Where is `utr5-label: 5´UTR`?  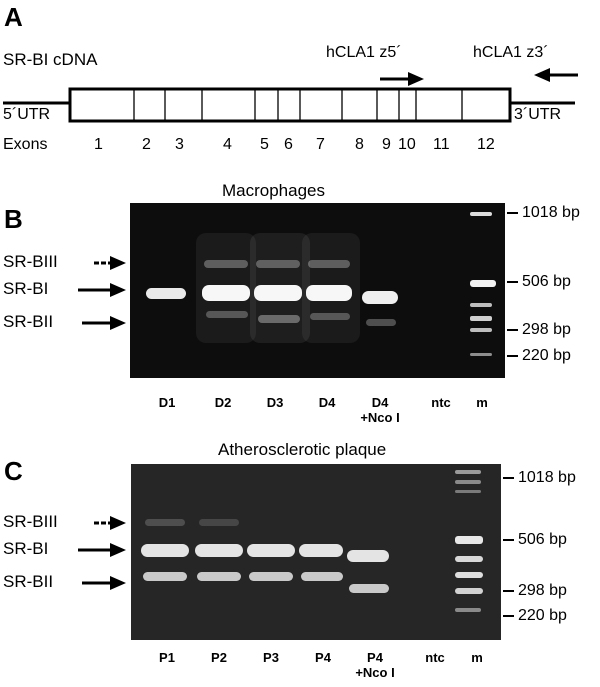 utr5-label: 5´UTR is located at coordinates (27, 114).